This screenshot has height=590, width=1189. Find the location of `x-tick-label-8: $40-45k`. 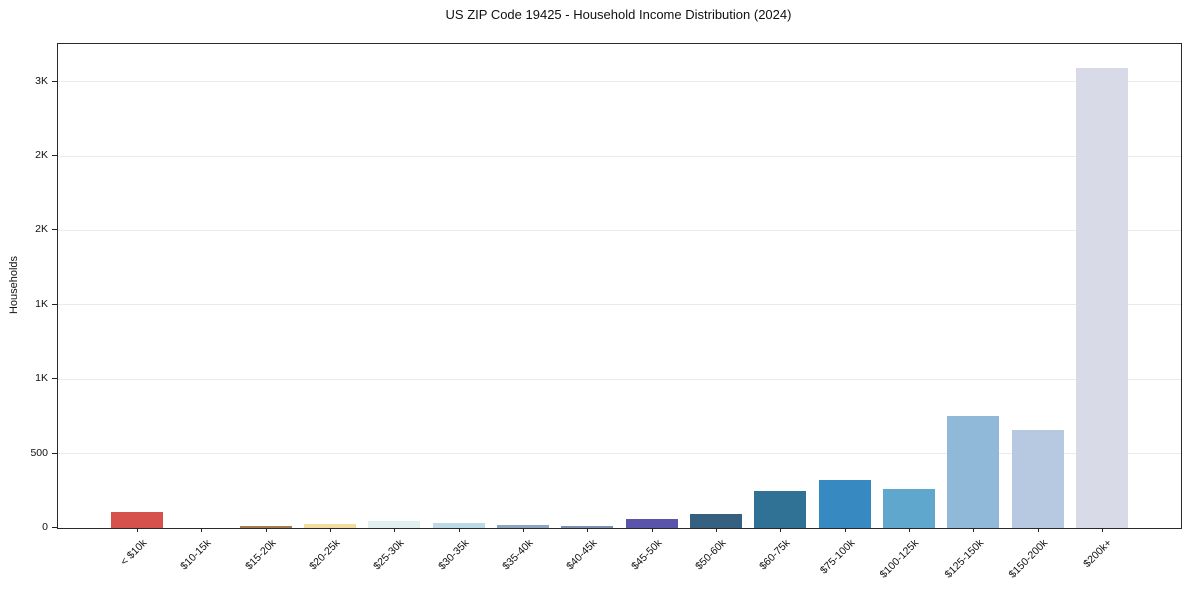

x-tick-label-8: $40-45k is located at coordinates (582, 555).